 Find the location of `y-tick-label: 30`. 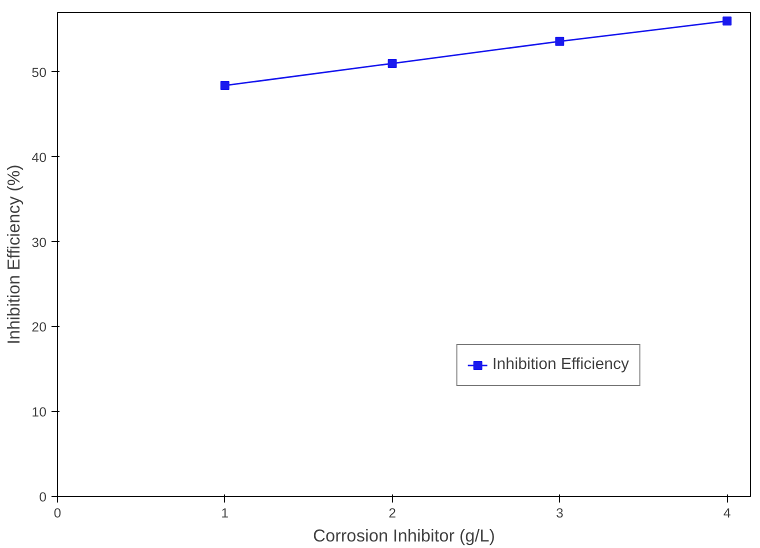

y-tick-label: 30 is located at coordinates (39, 242).